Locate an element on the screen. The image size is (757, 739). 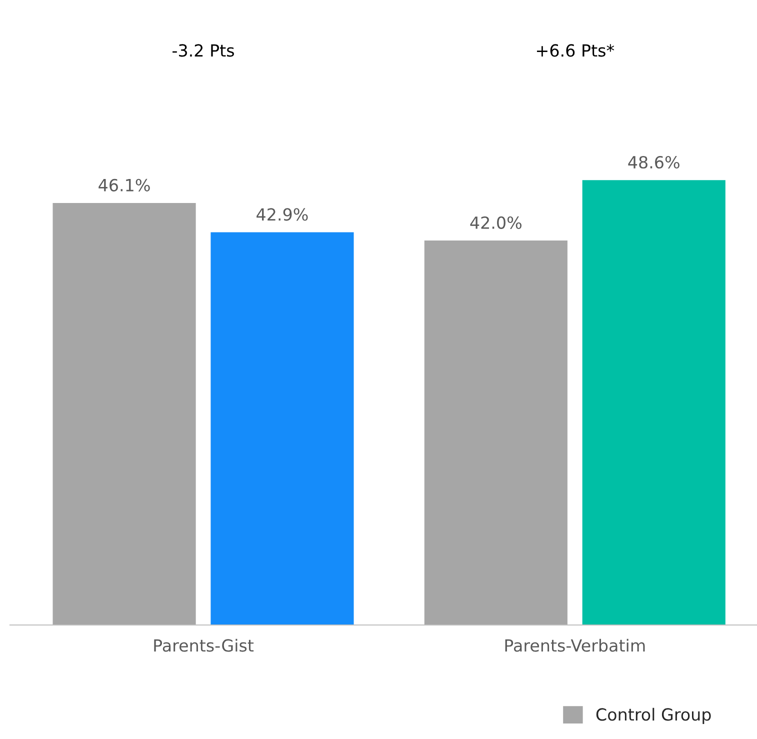
data-label: 42.9% is located at coordinates (282, 214).